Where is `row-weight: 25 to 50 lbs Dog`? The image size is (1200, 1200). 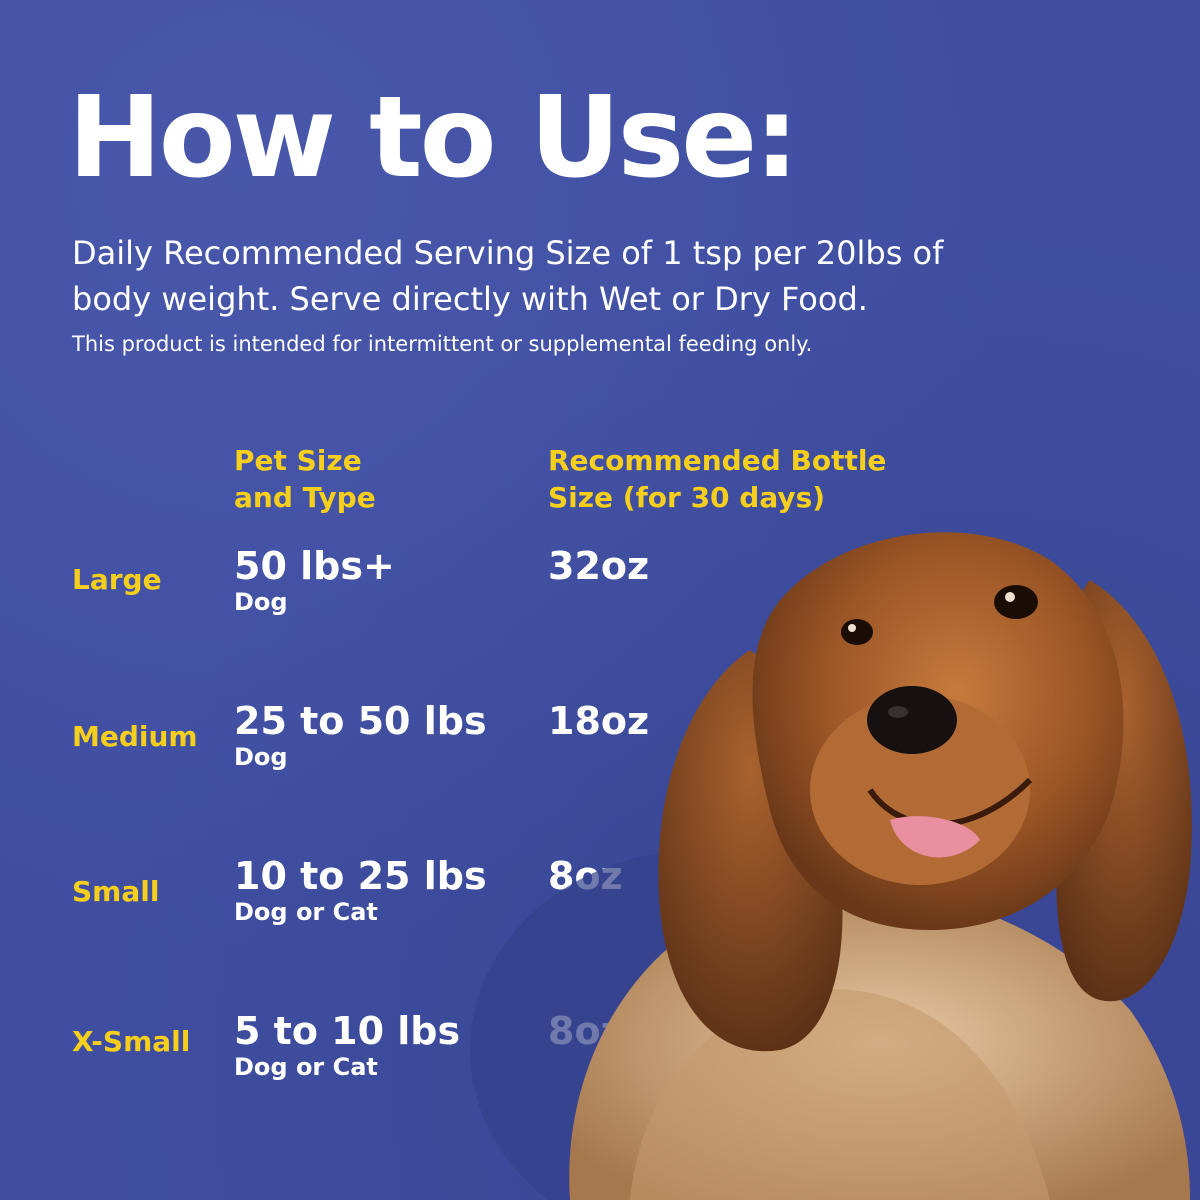 row-weight: 25 to 50 lbs Dog is located at coordinates (360, 736).